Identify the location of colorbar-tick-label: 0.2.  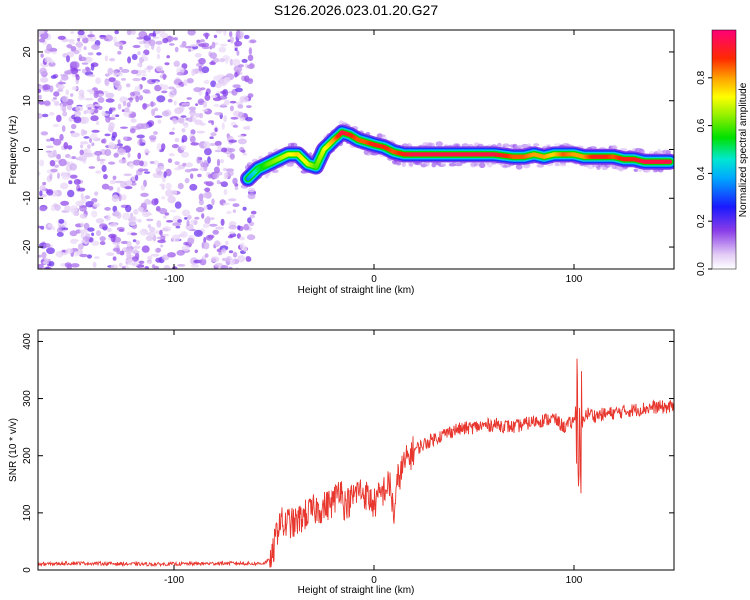
(701, 221).